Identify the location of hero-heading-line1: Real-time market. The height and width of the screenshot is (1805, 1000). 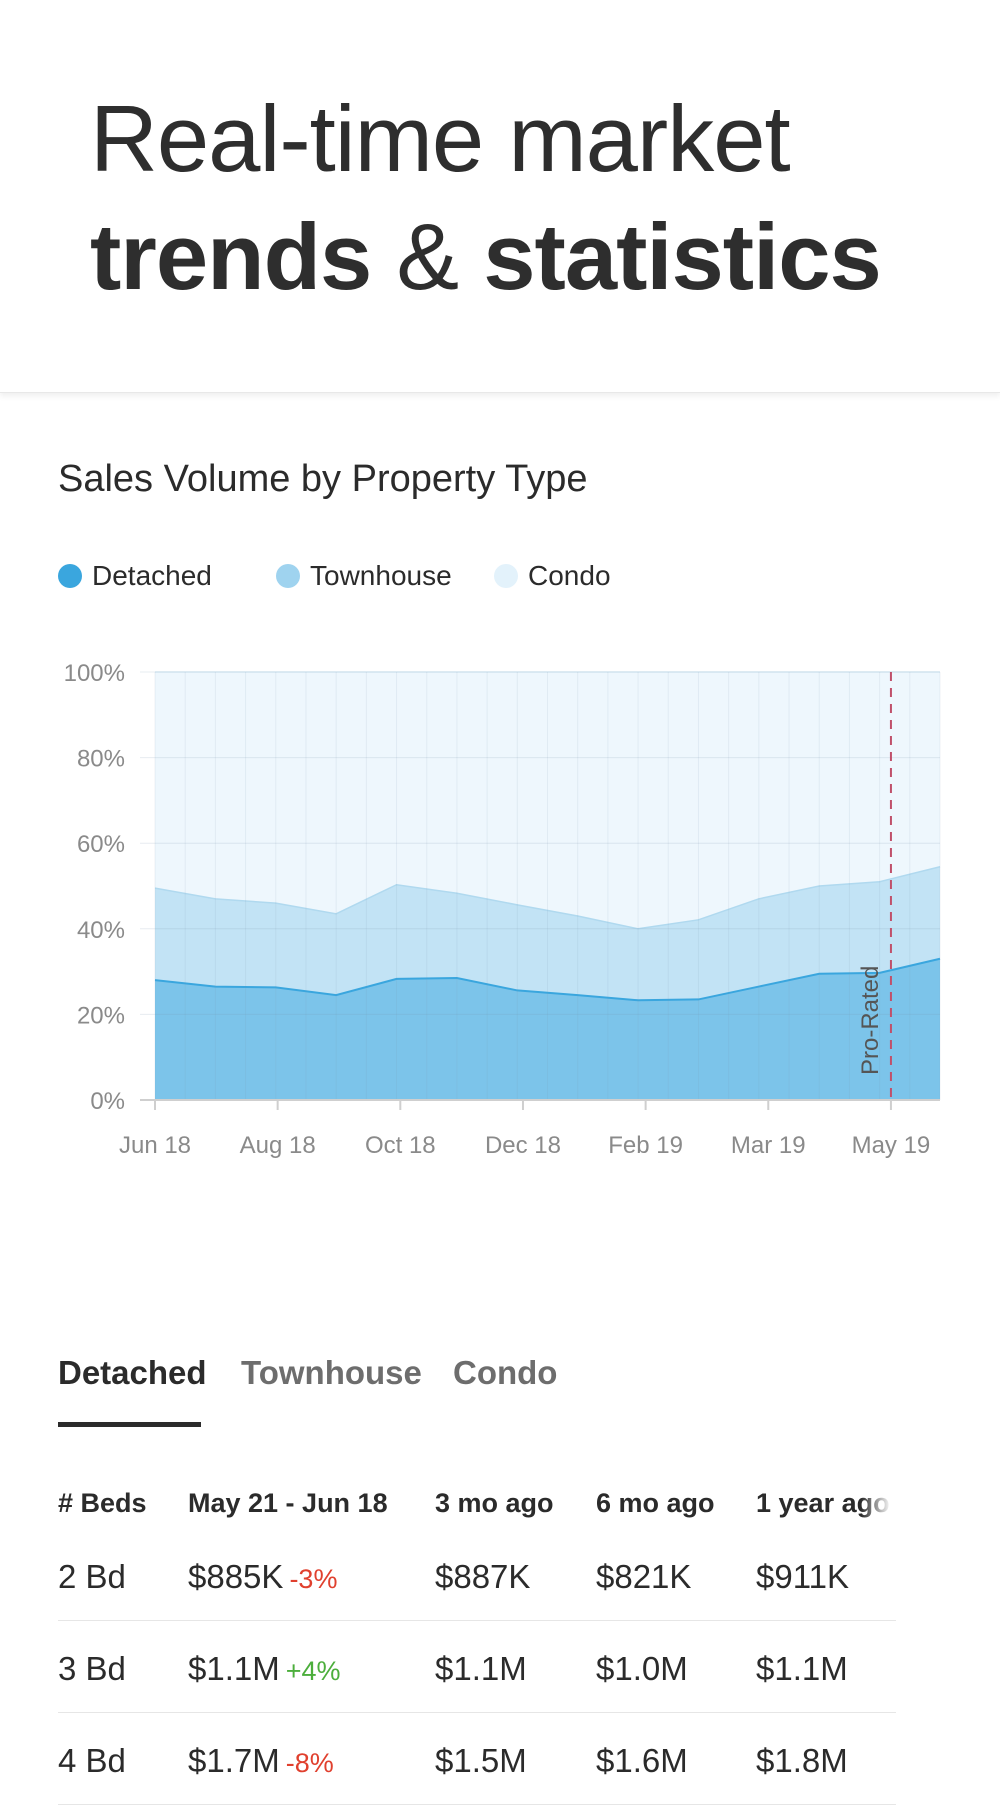
(440, 138).